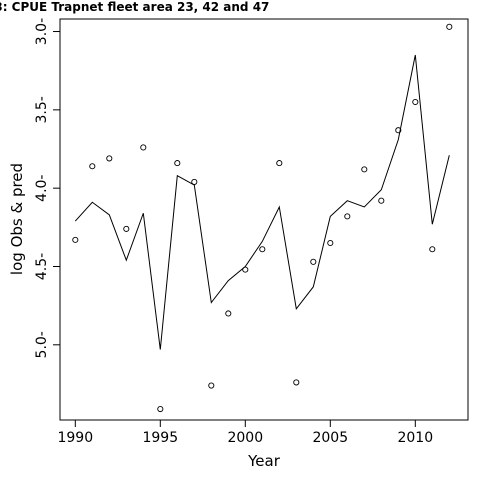 This screenshot has height=480, width=480. I want to click on x-tick-label: 1990, so click(75, 438).